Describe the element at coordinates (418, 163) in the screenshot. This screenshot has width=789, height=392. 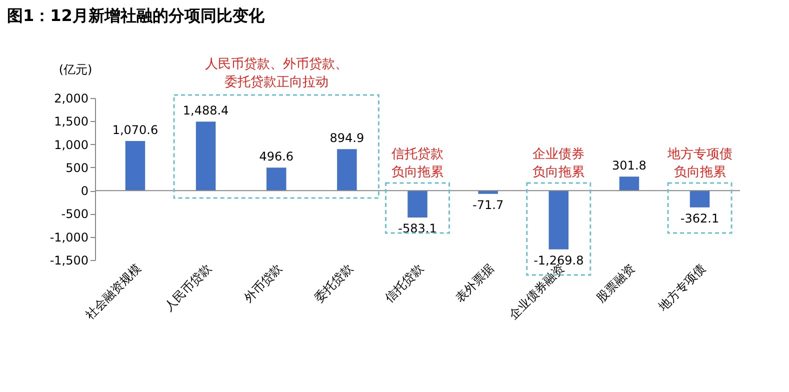
I see `annotation: 信托贷款负向拖累` at that location.